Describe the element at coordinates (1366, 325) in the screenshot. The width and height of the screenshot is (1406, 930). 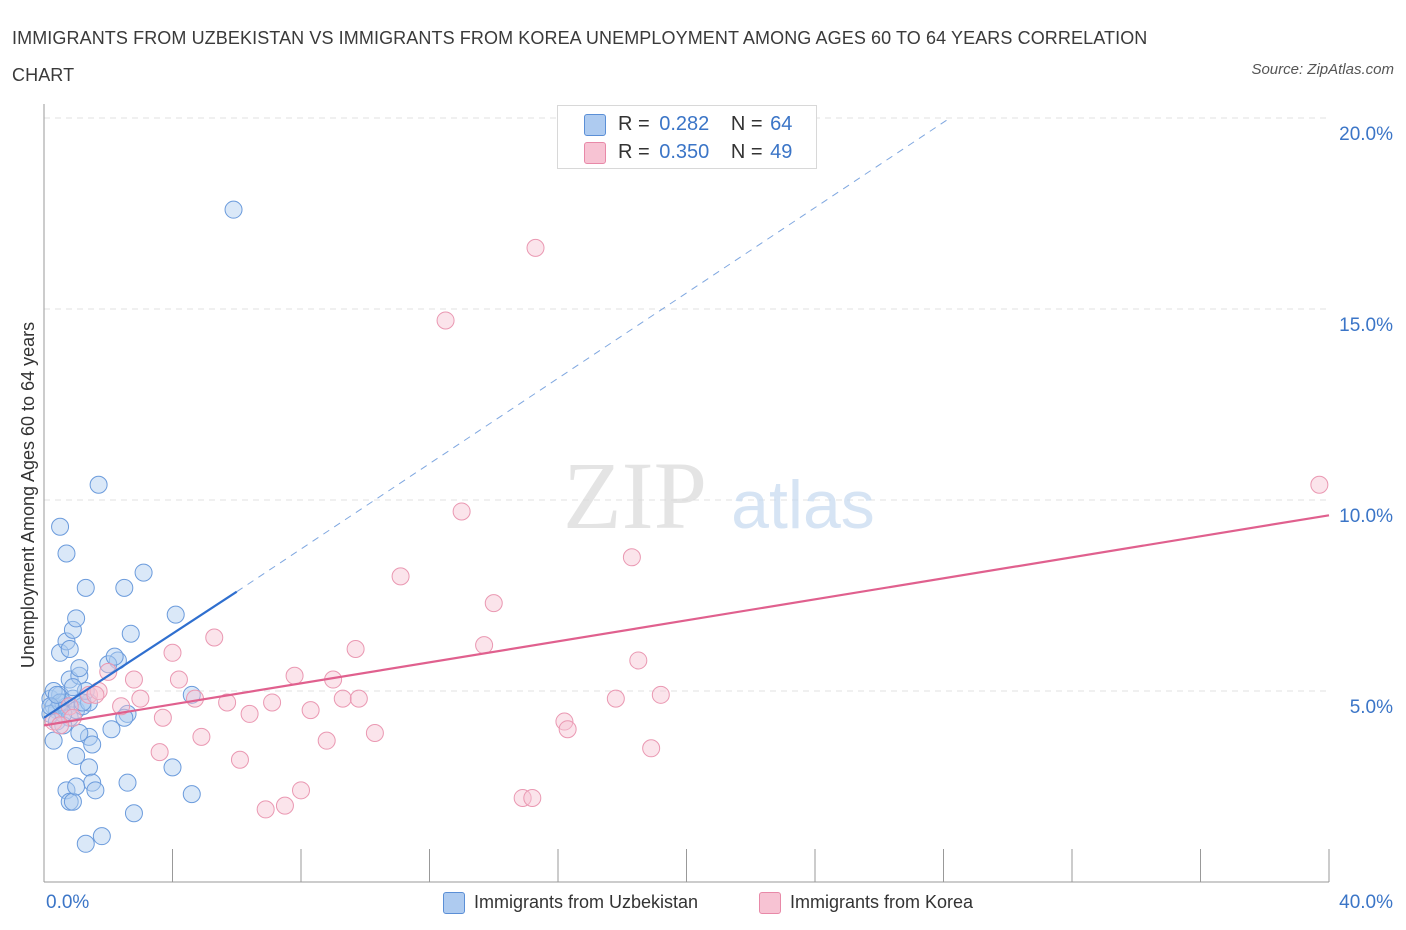
I see `y-tick-label: 15.0%` at that location.